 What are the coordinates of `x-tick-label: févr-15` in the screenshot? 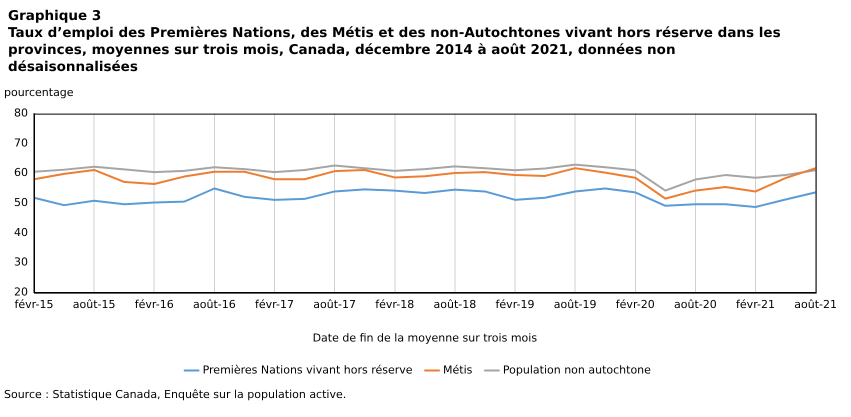 It's located at (34, 305).